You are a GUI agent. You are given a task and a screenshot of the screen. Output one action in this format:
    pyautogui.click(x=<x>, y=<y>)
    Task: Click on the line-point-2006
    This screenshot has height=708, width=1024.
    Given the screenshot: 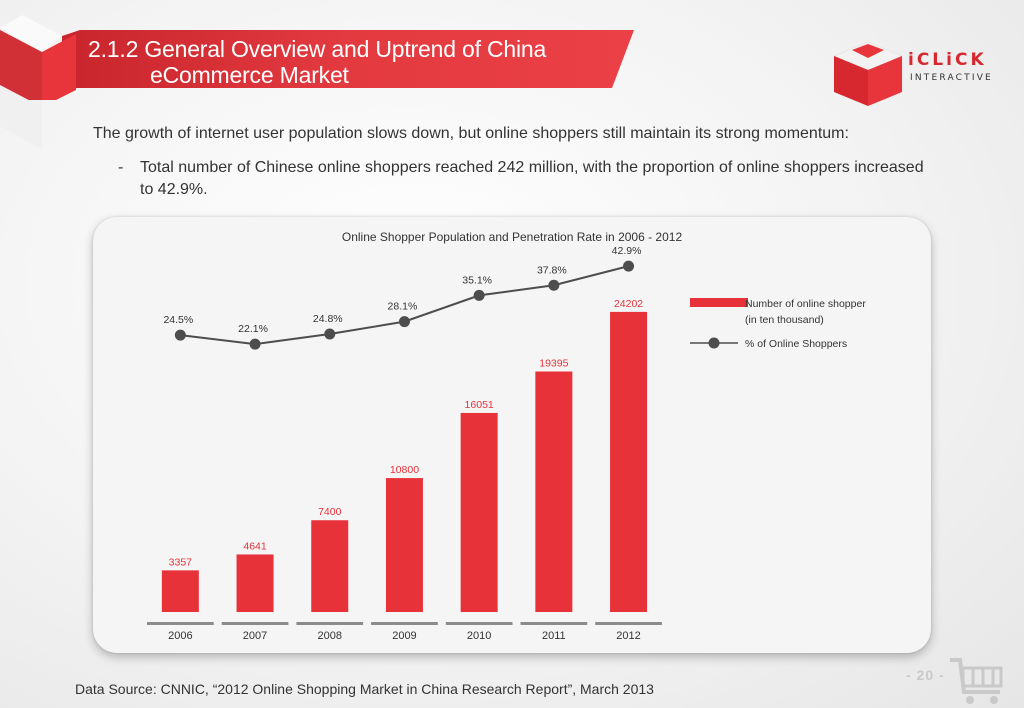 What is the action you would take?
    pyautogui.click(x=180, y=335)
    